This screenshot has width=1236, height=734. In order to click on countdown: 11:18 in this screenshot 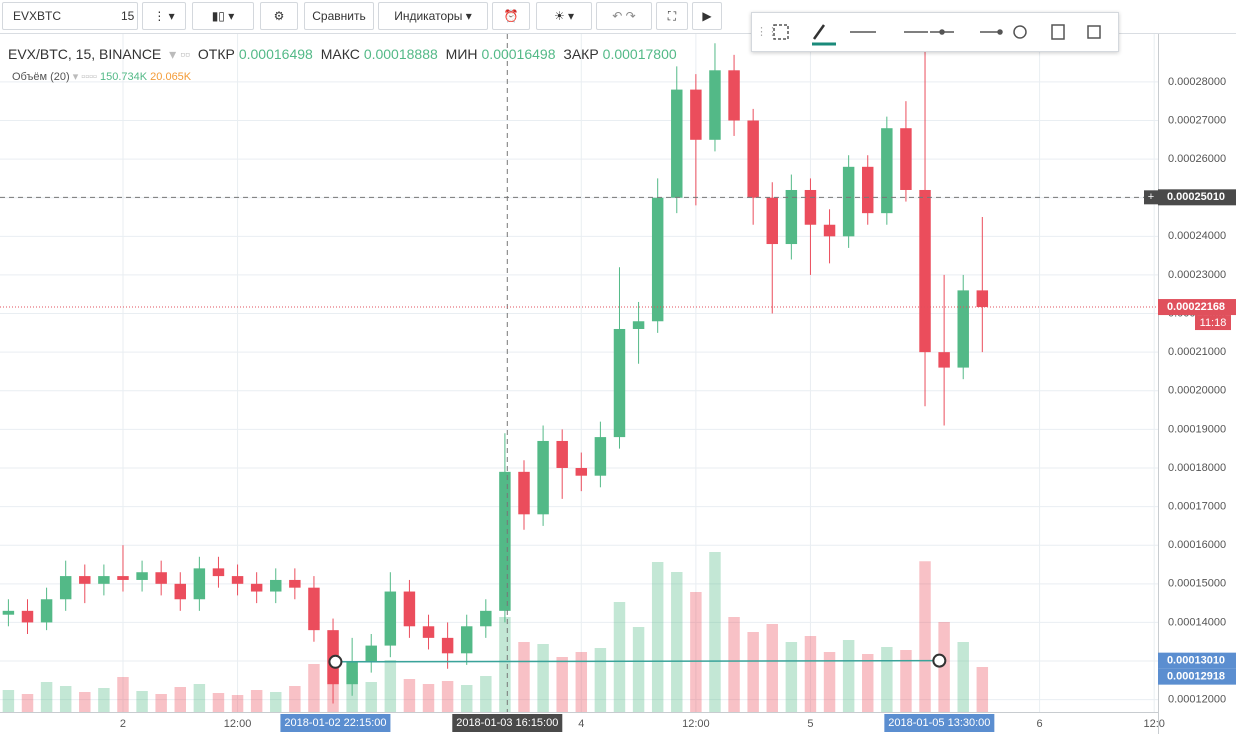, I will do `click(1213, 323)`.